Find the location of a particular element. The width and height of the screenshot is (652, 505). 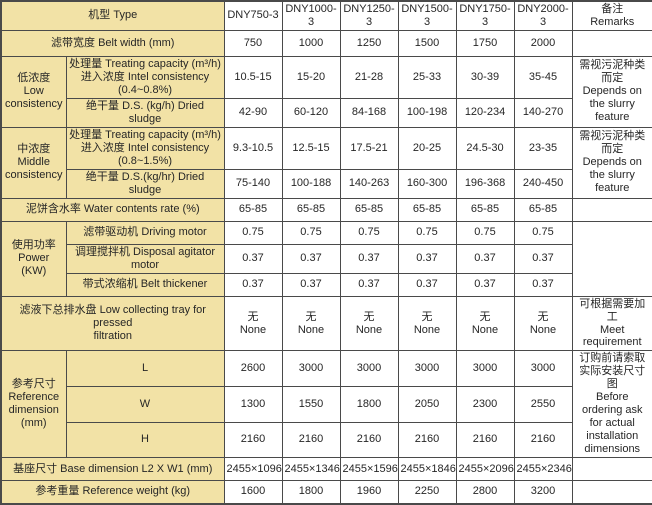

belt-thickener-label: 带式浓缩机 Belt thickener is located at coordinates (145, 284).